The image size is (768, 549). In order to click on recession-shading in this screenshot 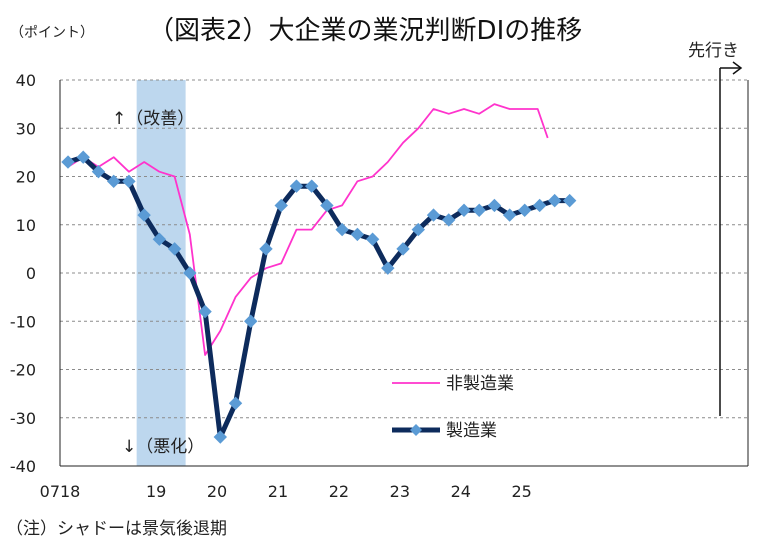, I will do `click(161, 273)`.